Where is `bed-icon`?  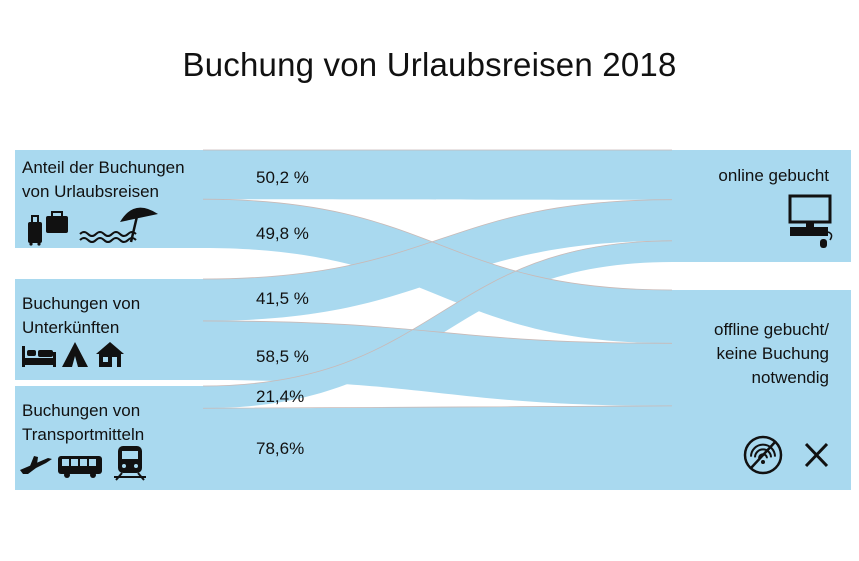 bed-icon is located at coordinates (39, 356).